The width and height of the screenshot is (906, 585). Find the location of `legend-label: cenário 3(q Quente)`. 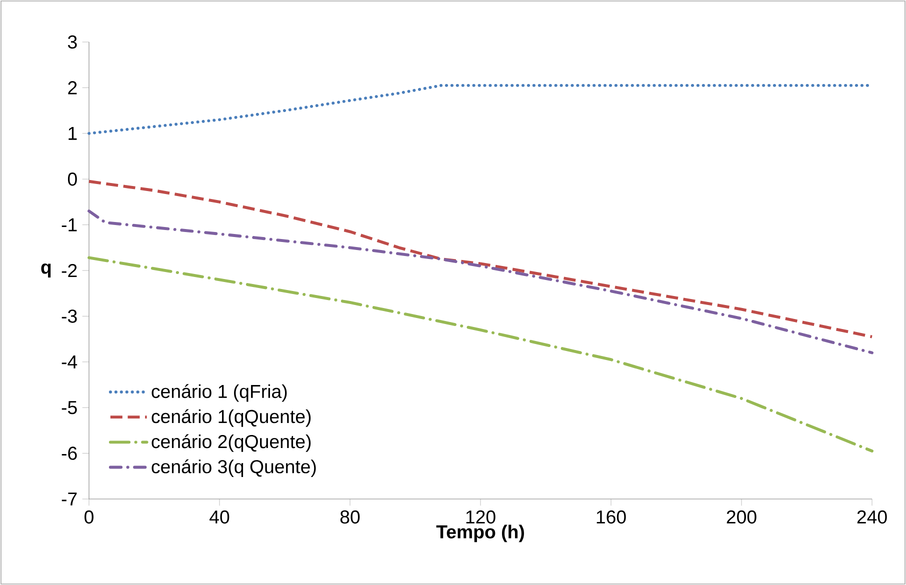

legend-label: cenário 3(q Quente) is located at coordinates (234, 468).